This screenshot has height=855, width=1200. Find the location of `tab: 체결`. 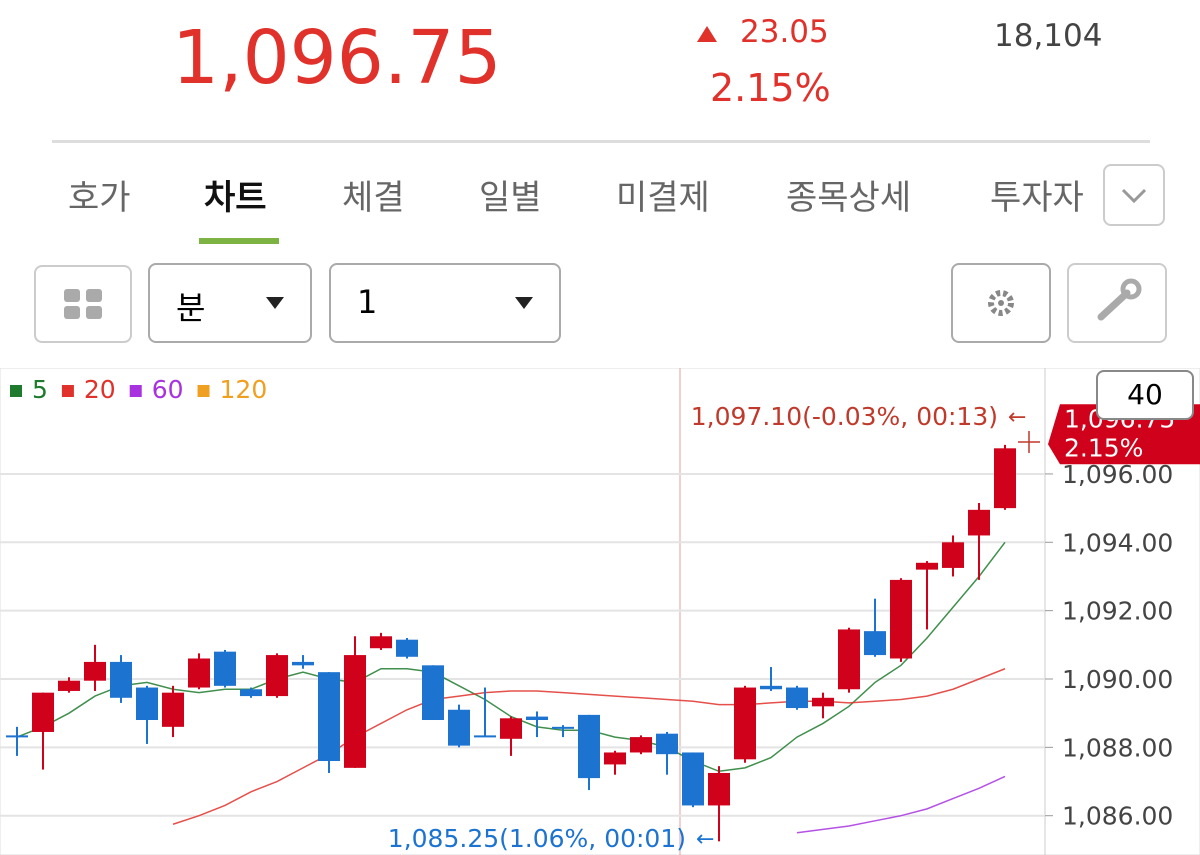

tab: 체결 is located at coordinates (373, 198).